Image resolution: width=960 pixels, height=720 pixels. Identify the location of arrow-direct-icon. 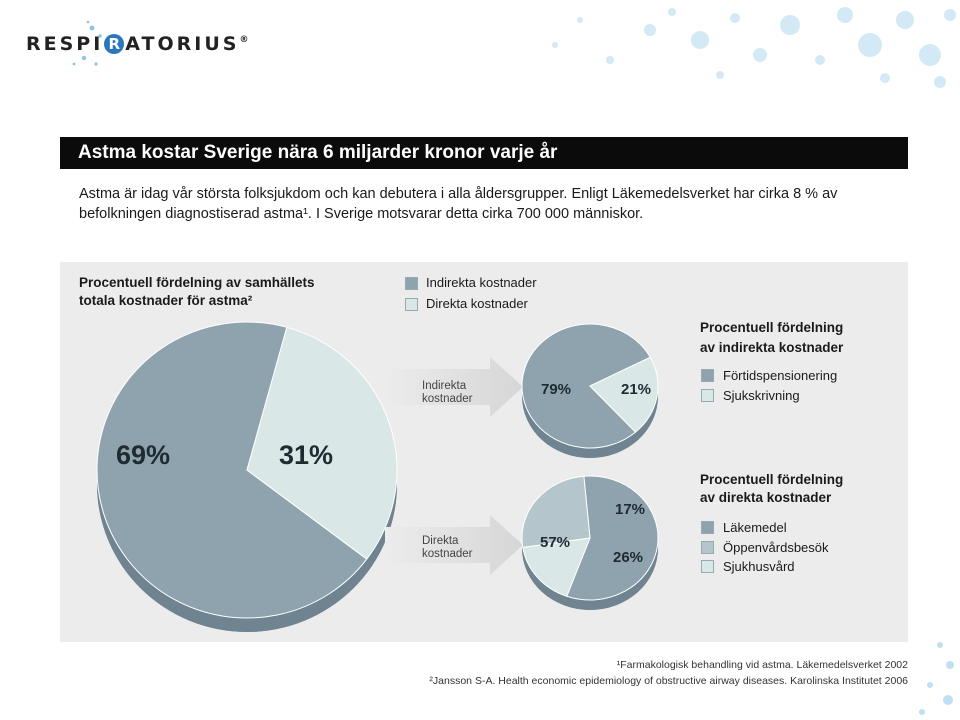
(454, 545).